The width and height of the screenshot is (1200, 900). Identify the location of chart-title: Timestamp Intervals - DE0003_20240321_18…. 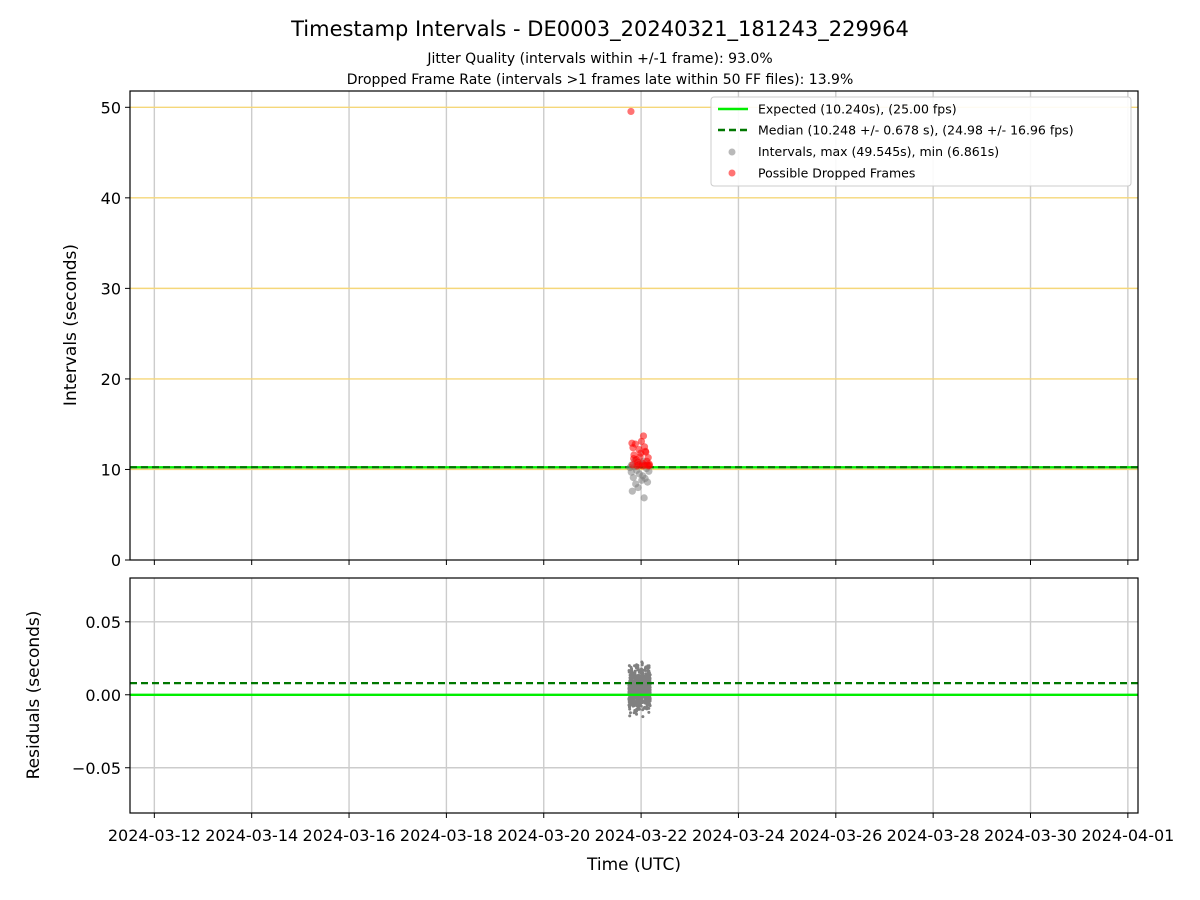
(599, 29).